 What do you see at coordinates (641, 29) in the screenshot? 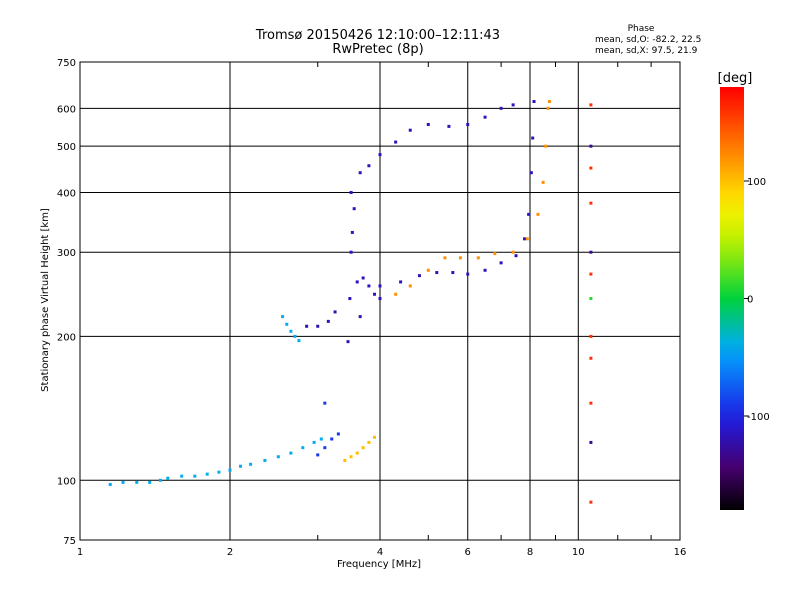
I see `phase-stats-heading: Phase` at bounding box center [641, 29].